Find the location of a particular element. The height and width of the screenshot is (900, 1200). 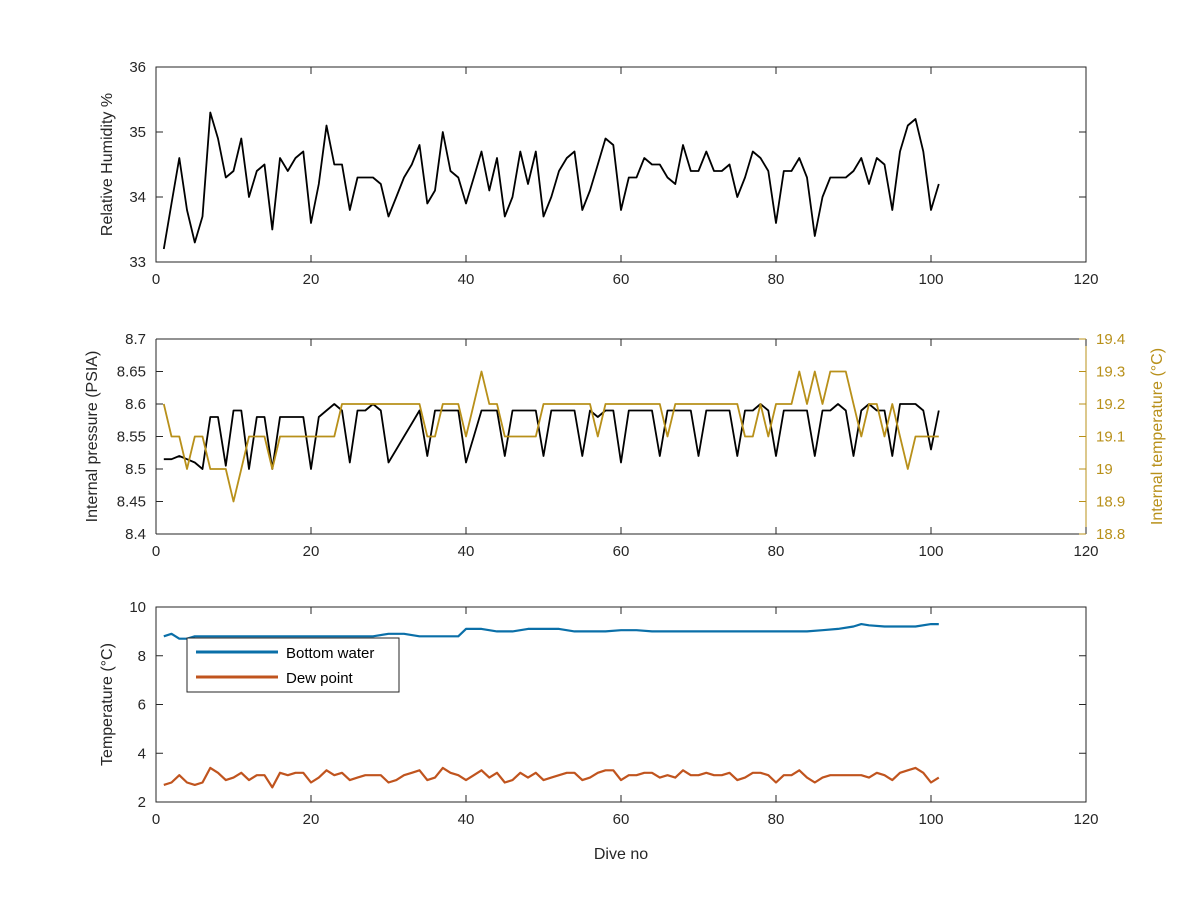

humidity-x-tick-label: 60 is located at coordinates (621, 279).